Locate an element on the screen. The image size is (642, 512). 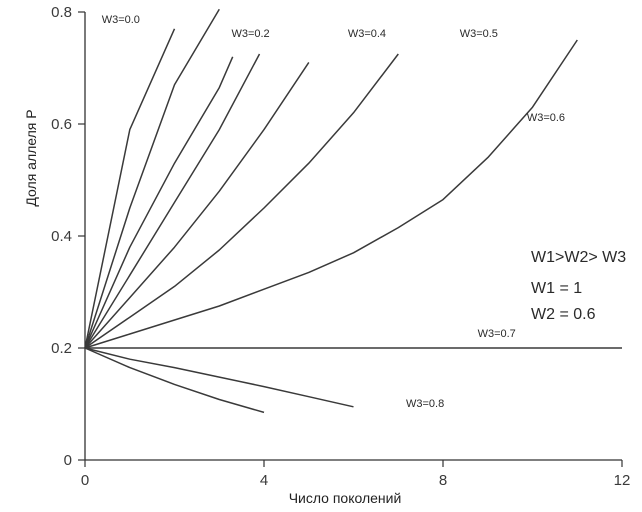
y-tick-label: 0.6 is located at coordinates (61, 124).